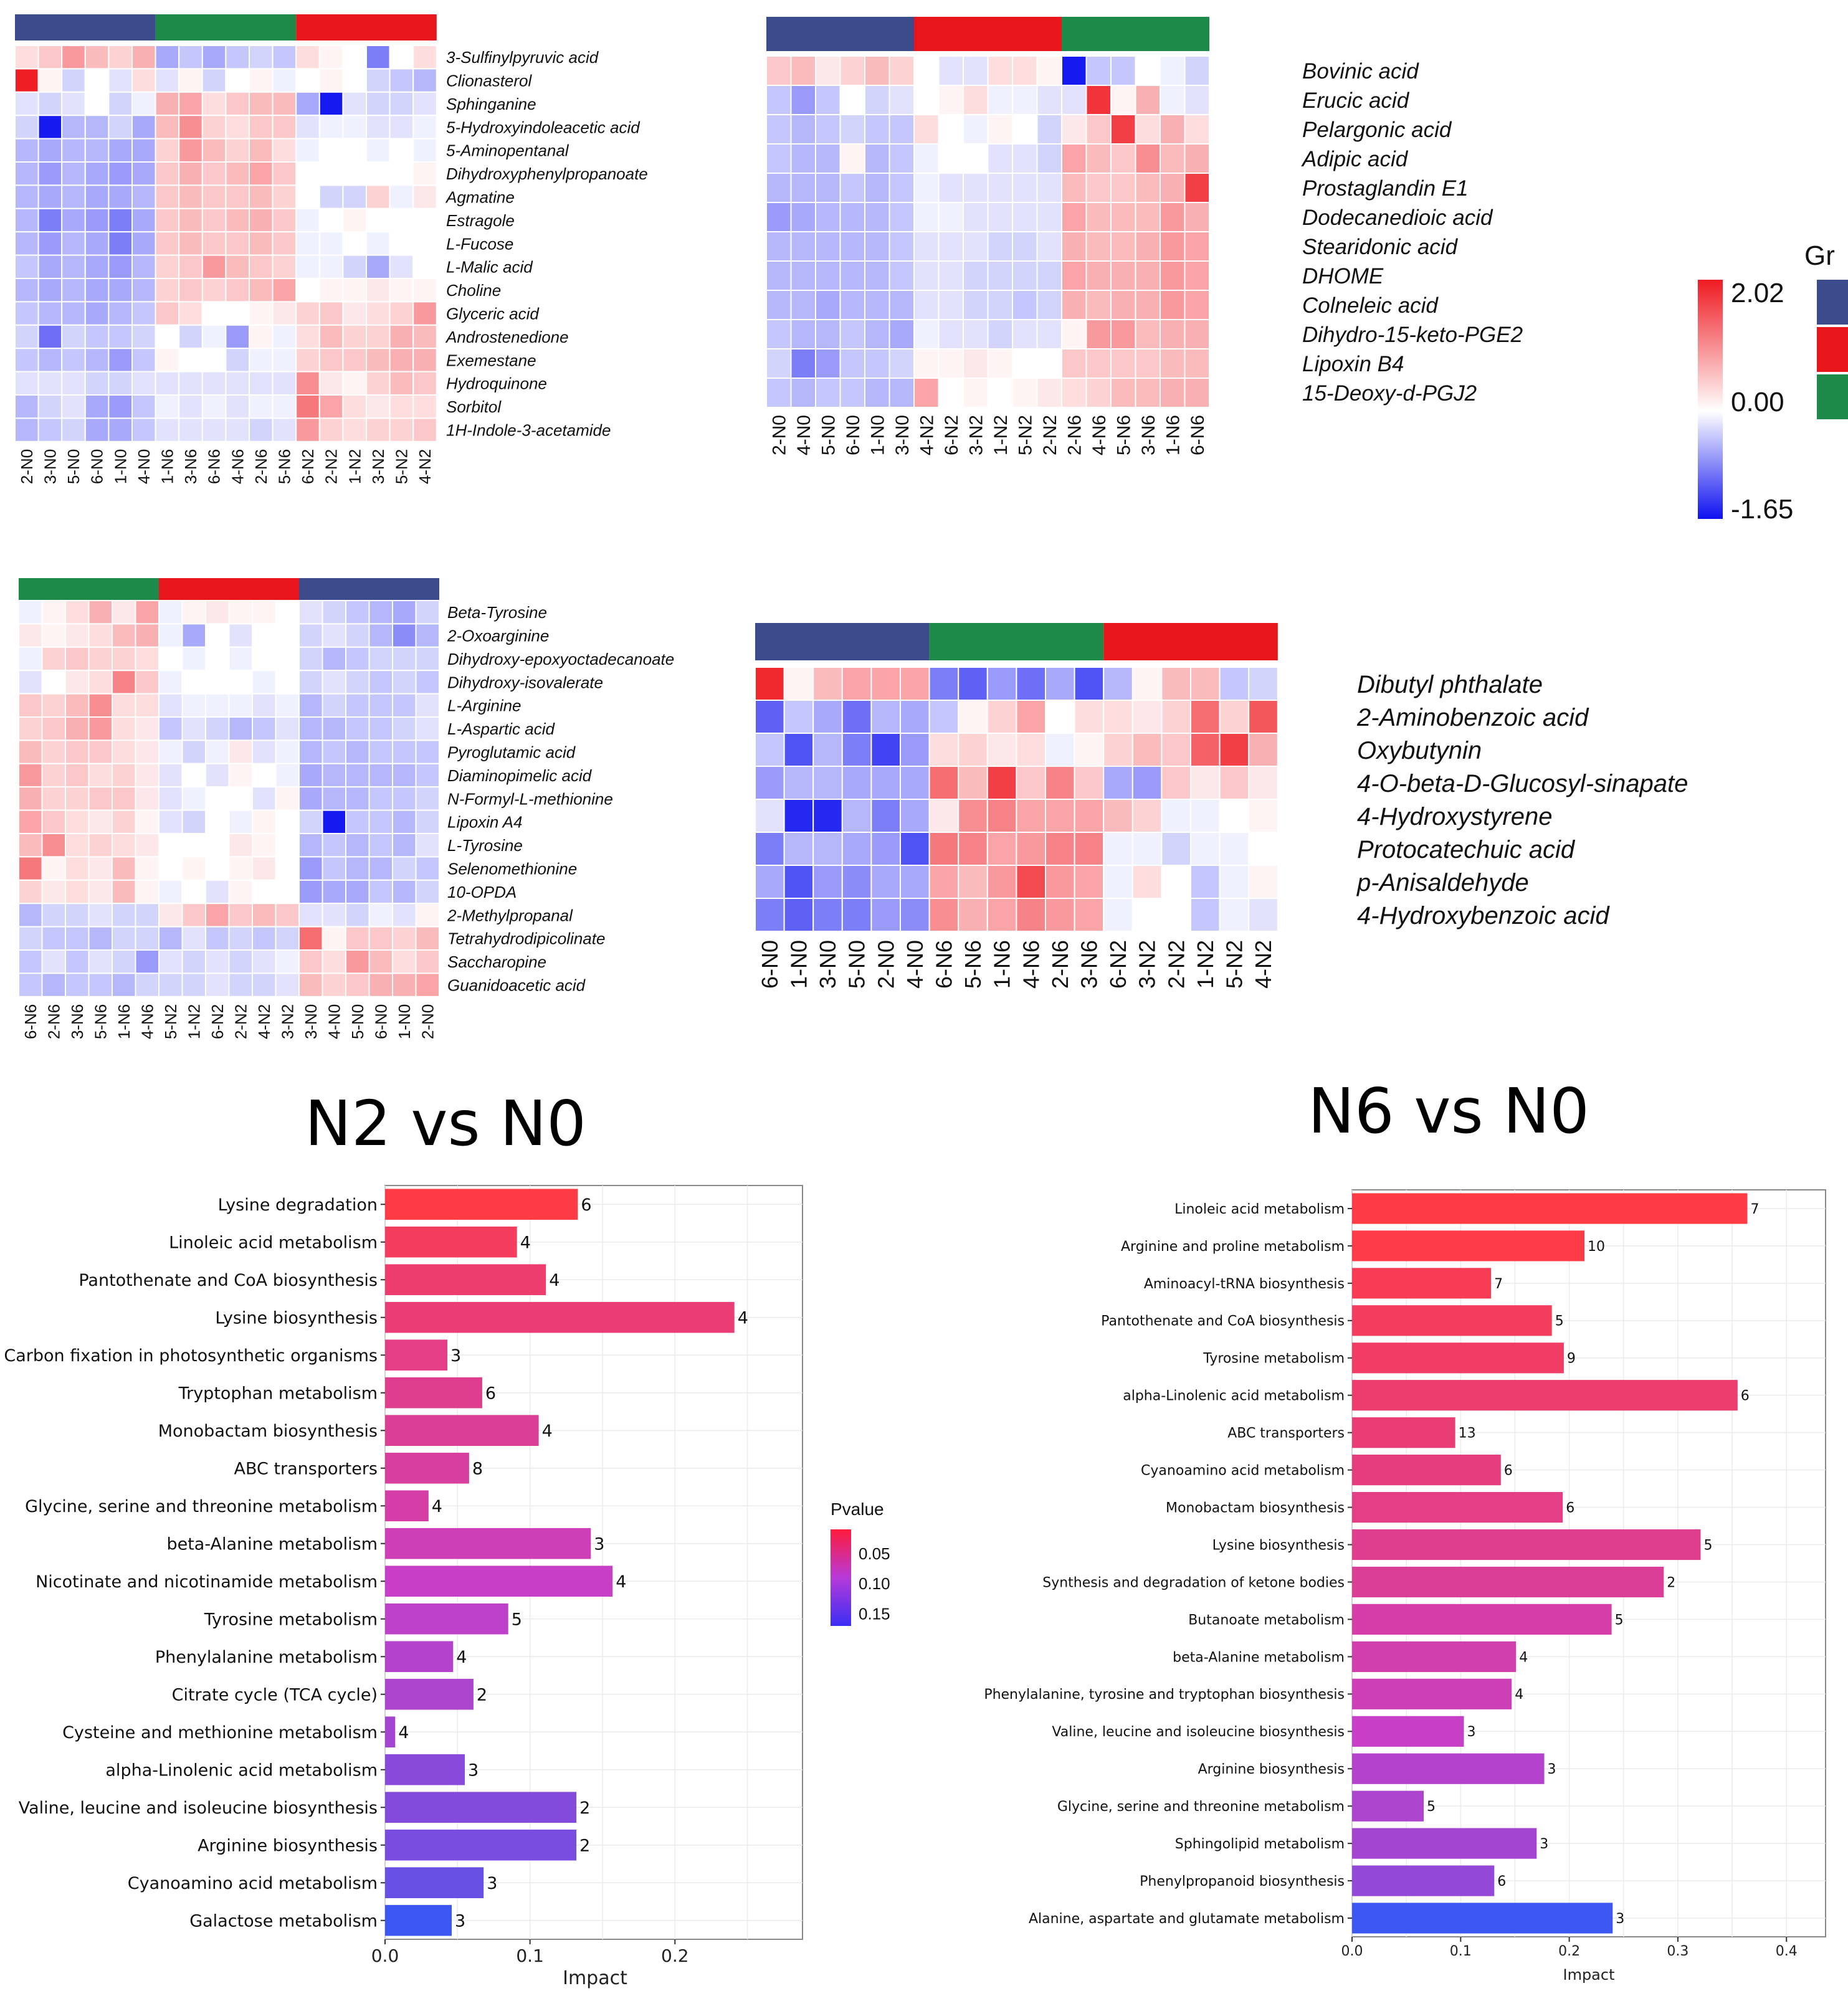  What do you see at coordinates (1263, 964) in the screenshot?
I see `column-label: 4-N2` at bounding box center [1263, 964].